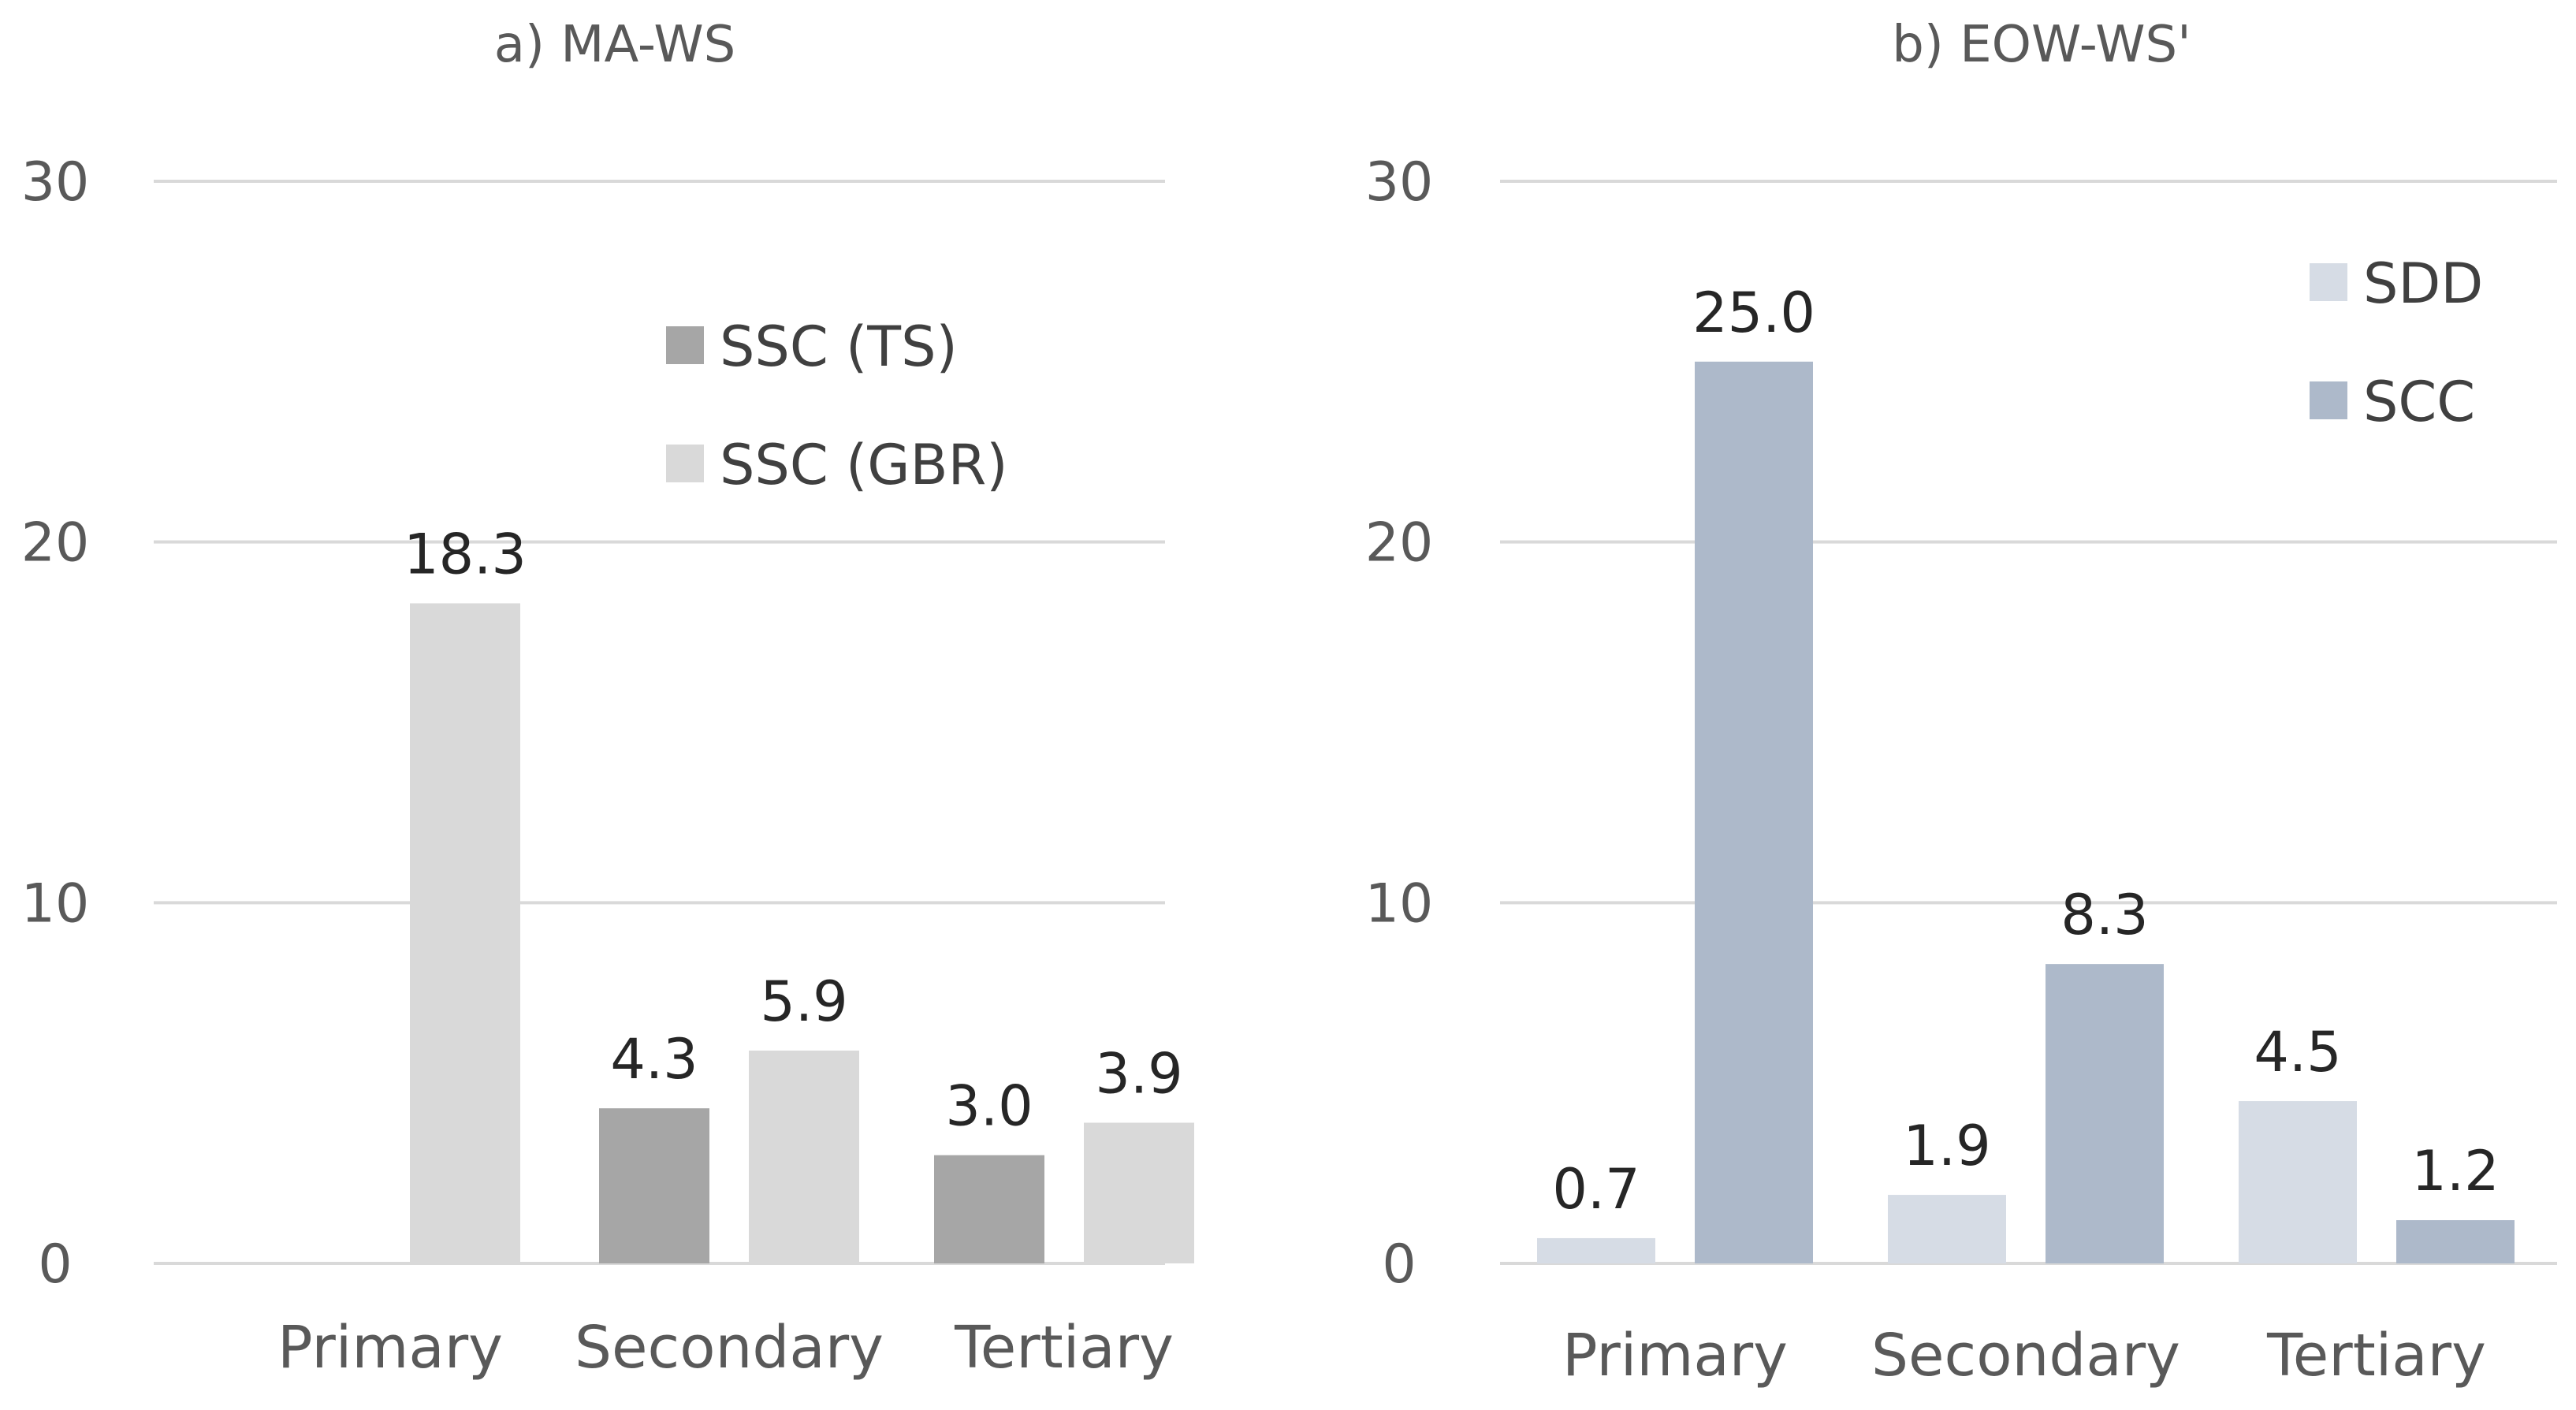 The height and width of the screenshot is (1410, 2576). Describe the element at coordinates (654, 1059) in the screenshot. I see `data-label: 4.3` at that location.